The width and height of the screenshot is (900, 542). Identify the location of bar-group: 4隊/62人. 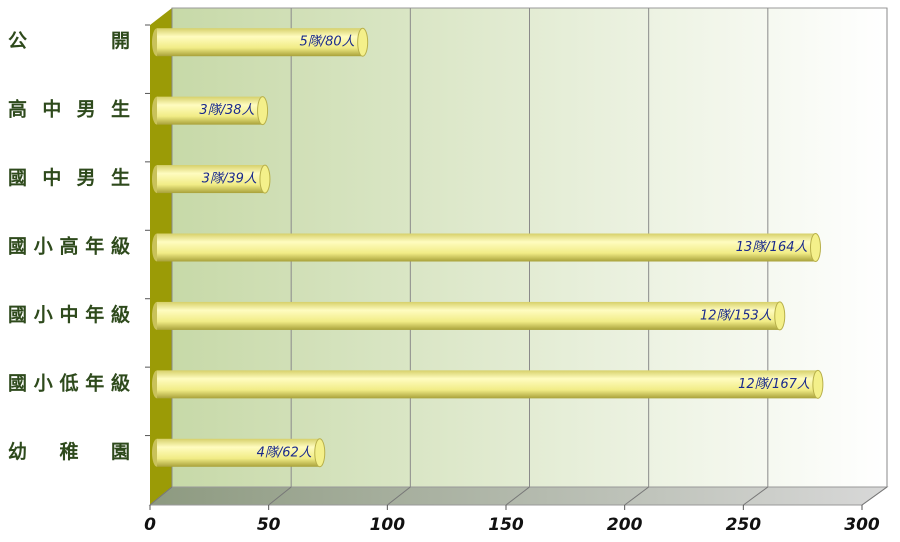
(239, 453).